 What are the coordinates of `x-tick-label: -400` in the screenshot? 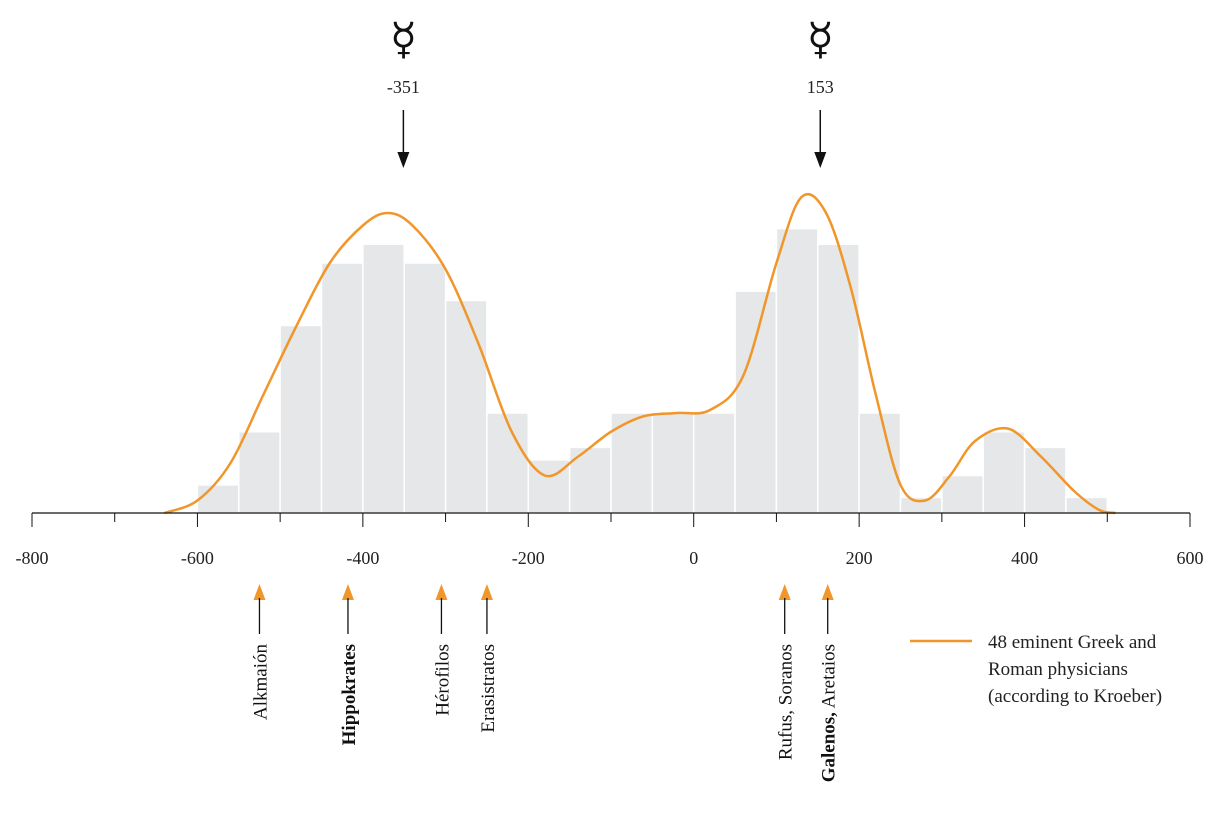 It's located at (362, 558).